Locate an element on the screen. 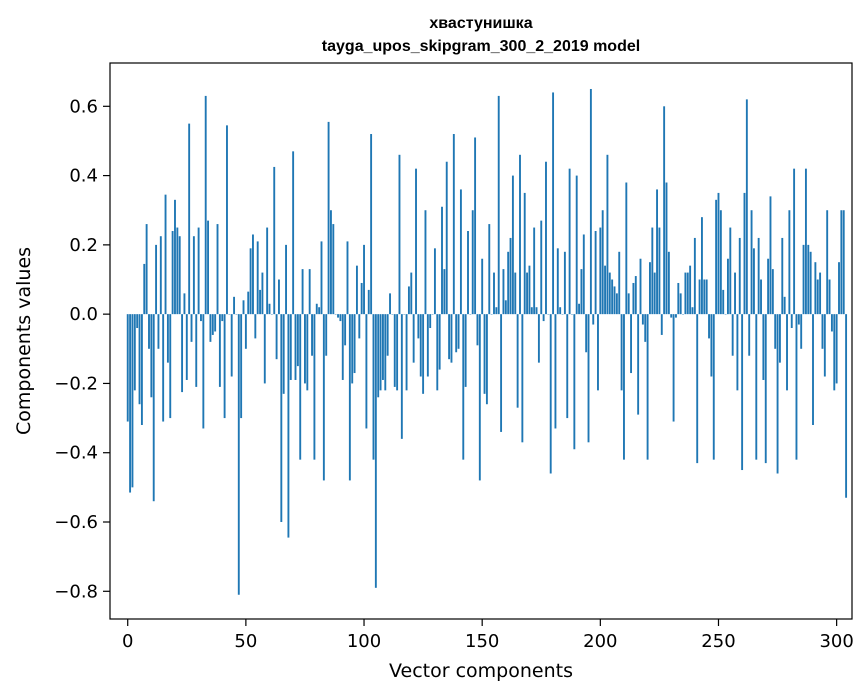 This screenshot has width=867, height=696. x-axis: 0 50 100 150 200 250 300 is located at coordinates (488, 635).